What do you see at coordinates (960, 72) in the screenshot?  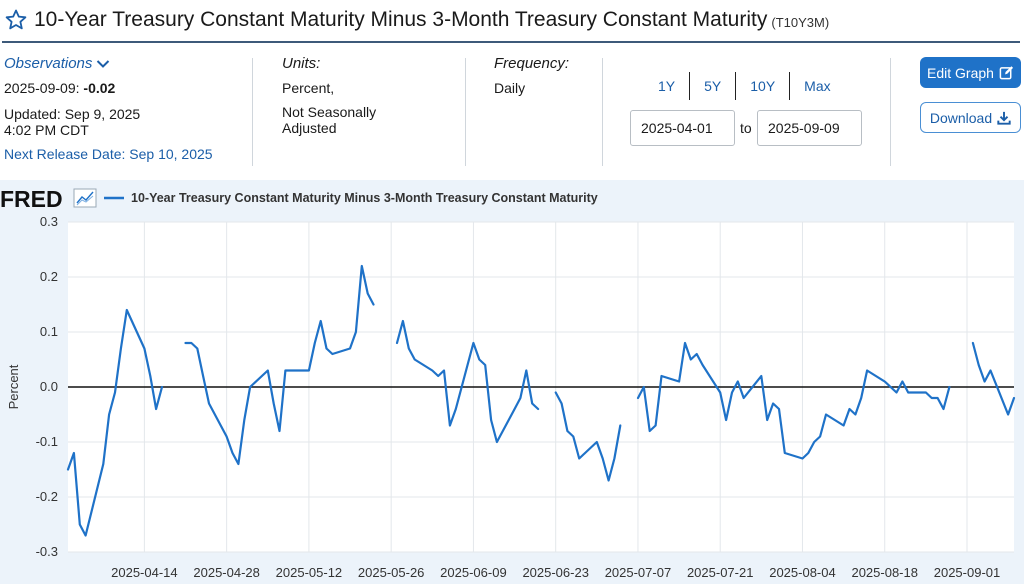 I see `edit-graph-label: Edit Graph` at bounding box center [960, 72].